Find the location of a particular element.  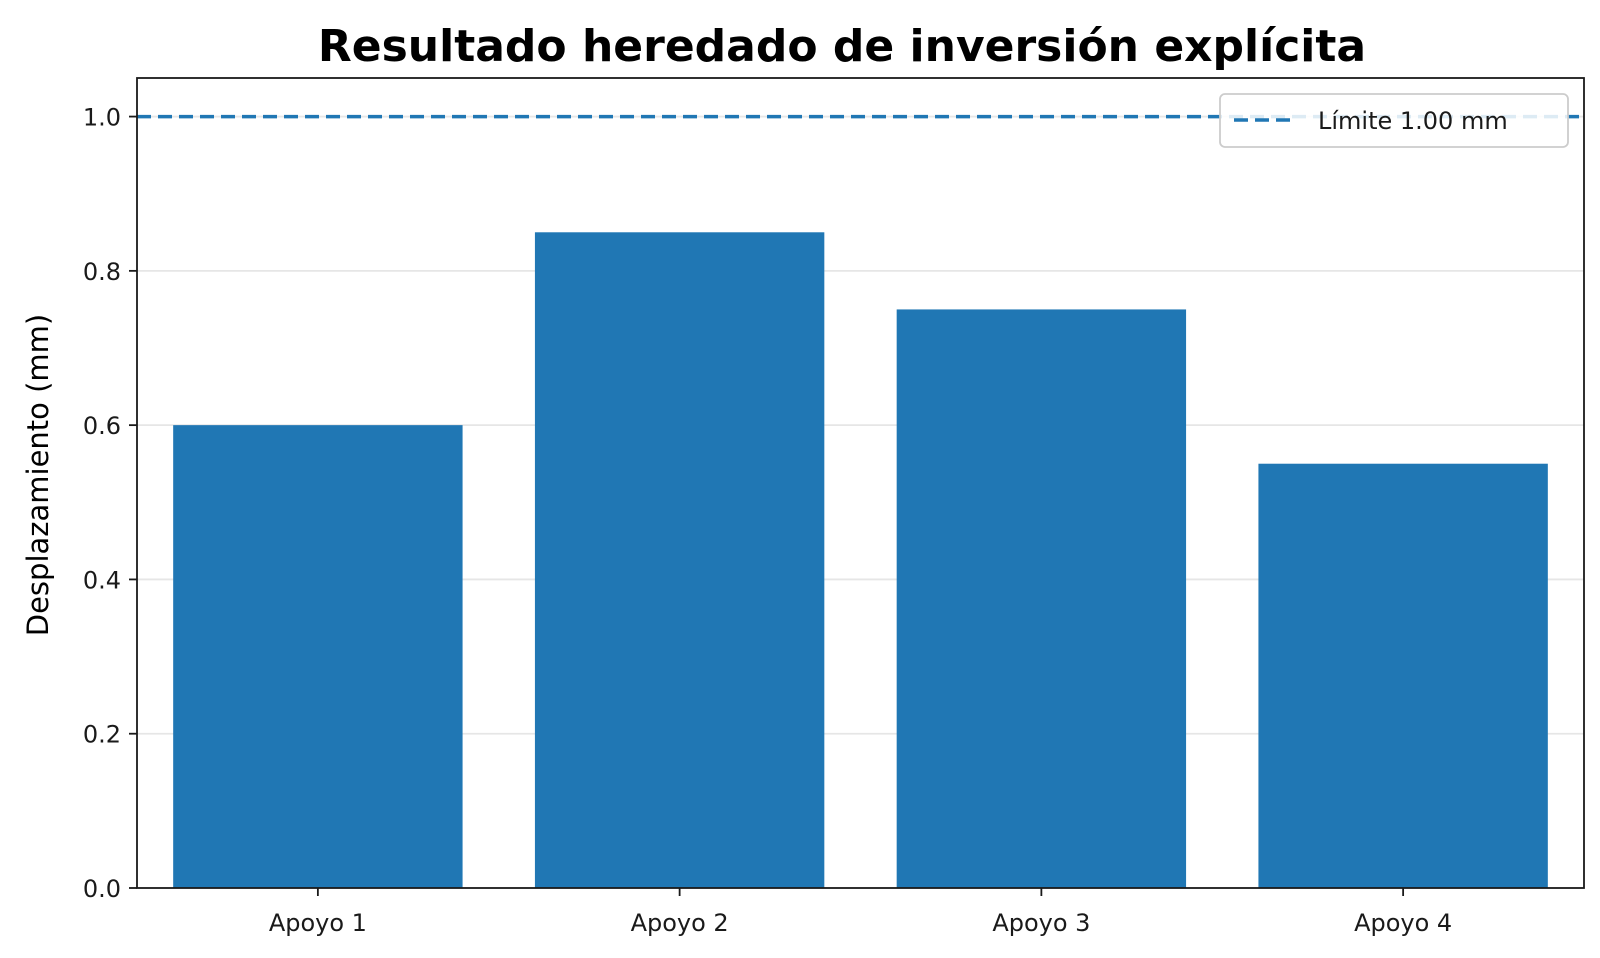

y-tick-label: 0.2 is located at coordinates (102, 735).